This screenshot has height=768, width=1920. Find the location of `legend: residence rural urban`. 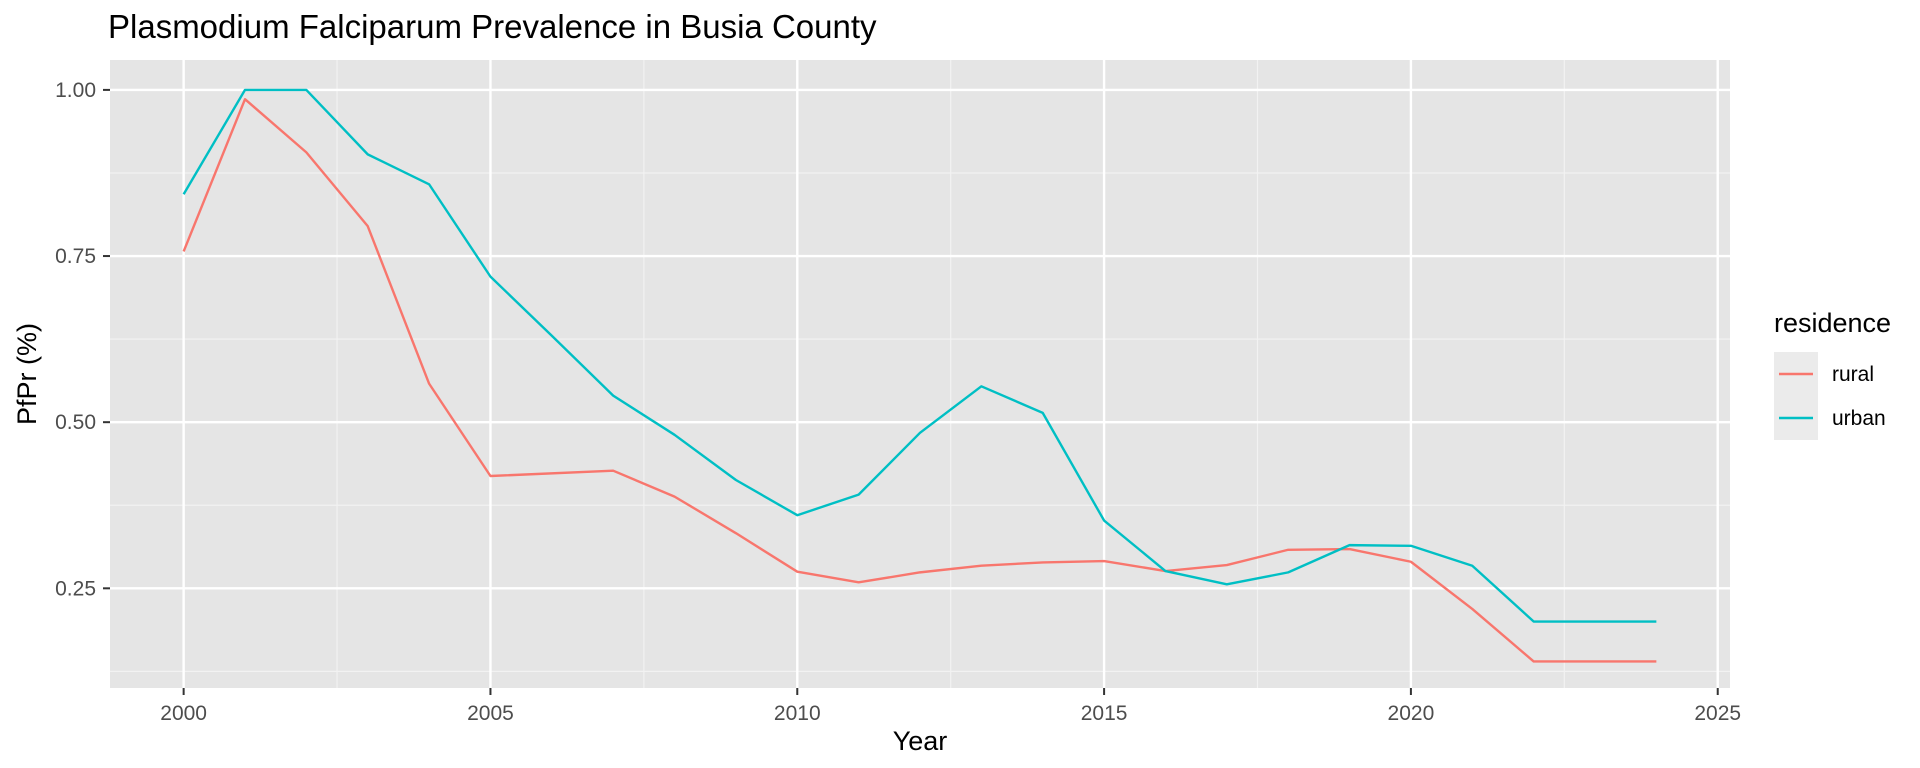

legend: residence rural urban is located at coordinates (1832, 374).